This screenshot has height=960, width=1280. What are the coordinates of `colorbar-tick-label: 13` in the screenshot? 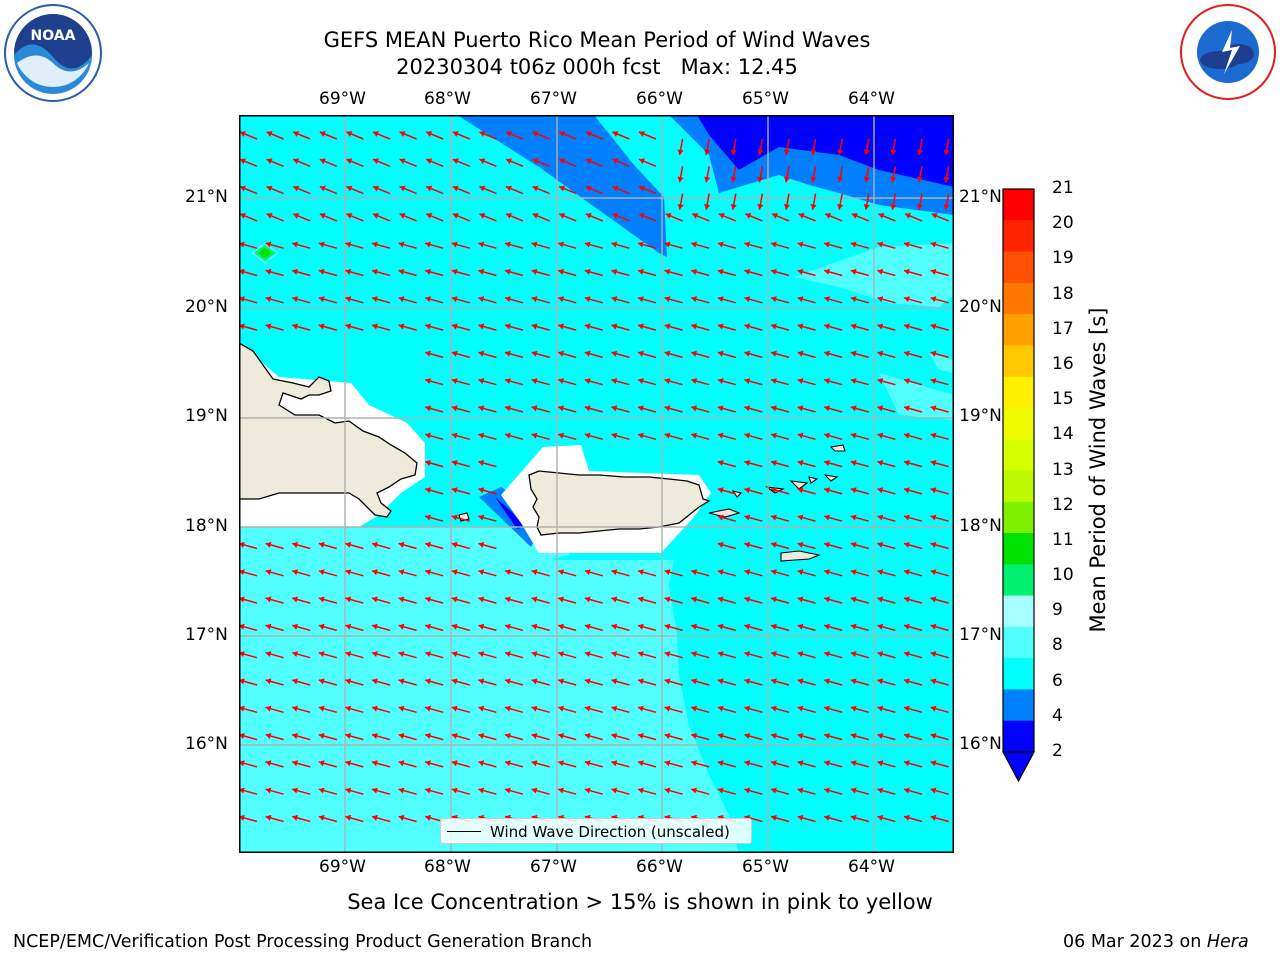 It's located at (1063, 469).